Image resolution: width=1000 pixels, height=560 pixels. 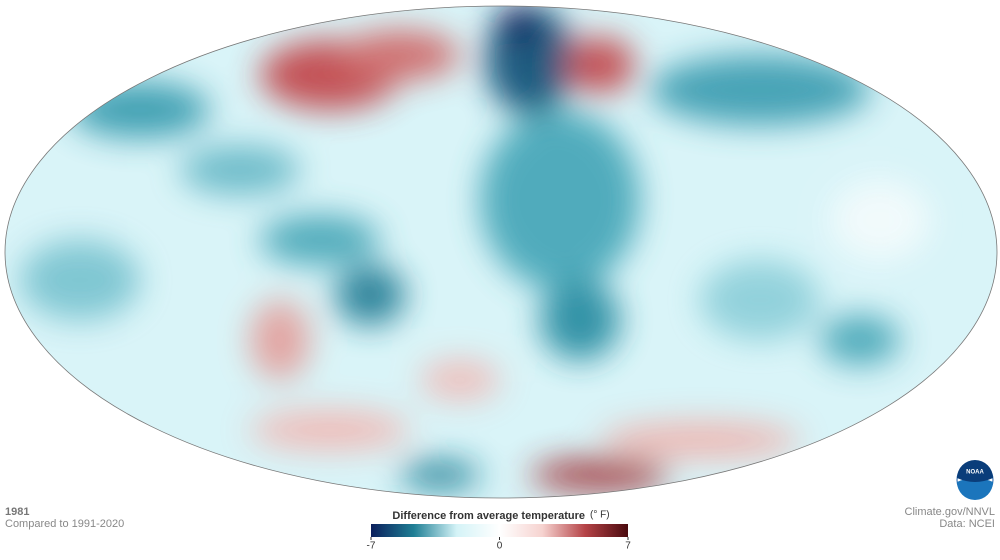 What do you see at coordinates (967, 524) in the screenshot?
I see `data-credit: Data: NCEI` at bounding box center [967, 524].